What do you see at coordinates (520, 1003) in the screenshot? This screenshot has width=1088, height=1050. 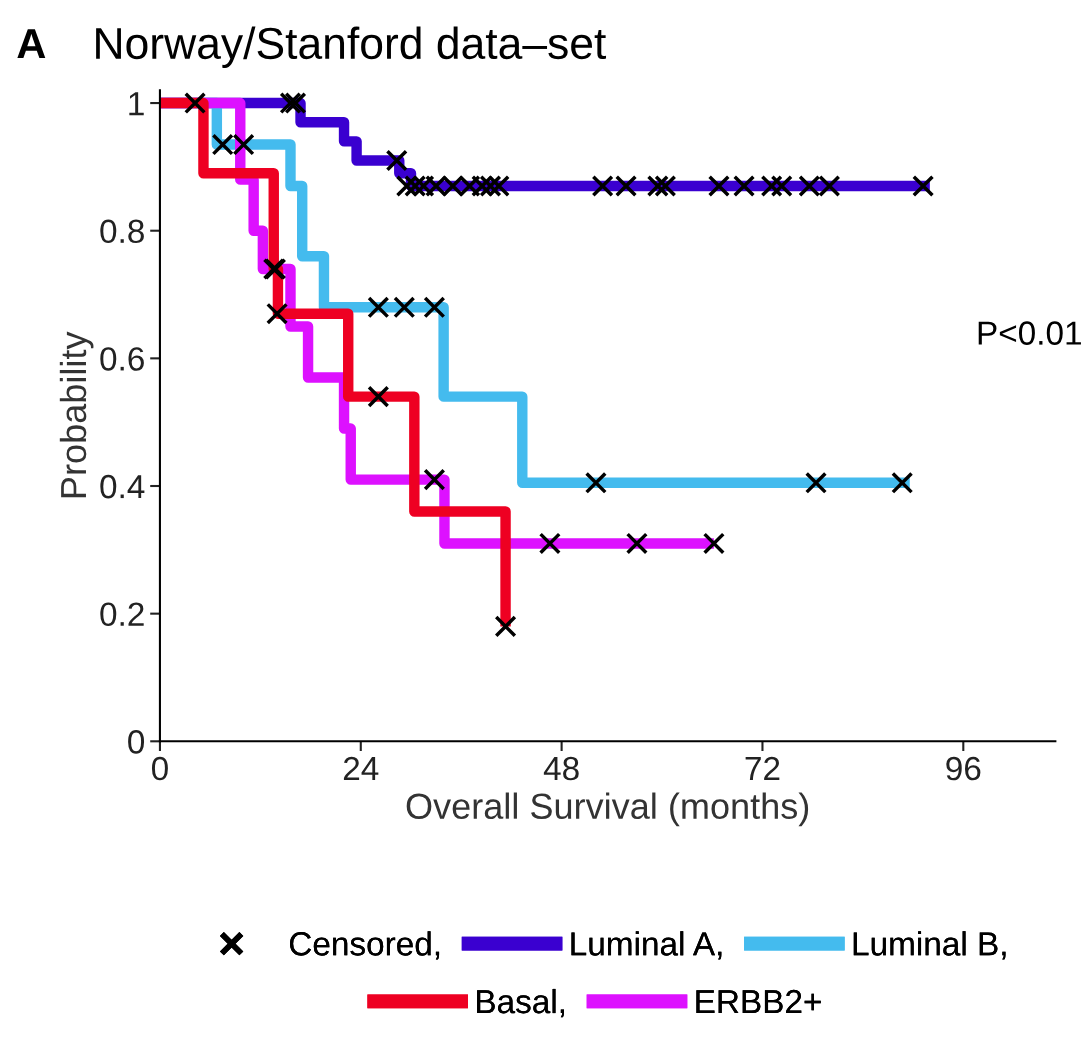 I see `legend-label: Basal,` at bounding box center [520, 1003].